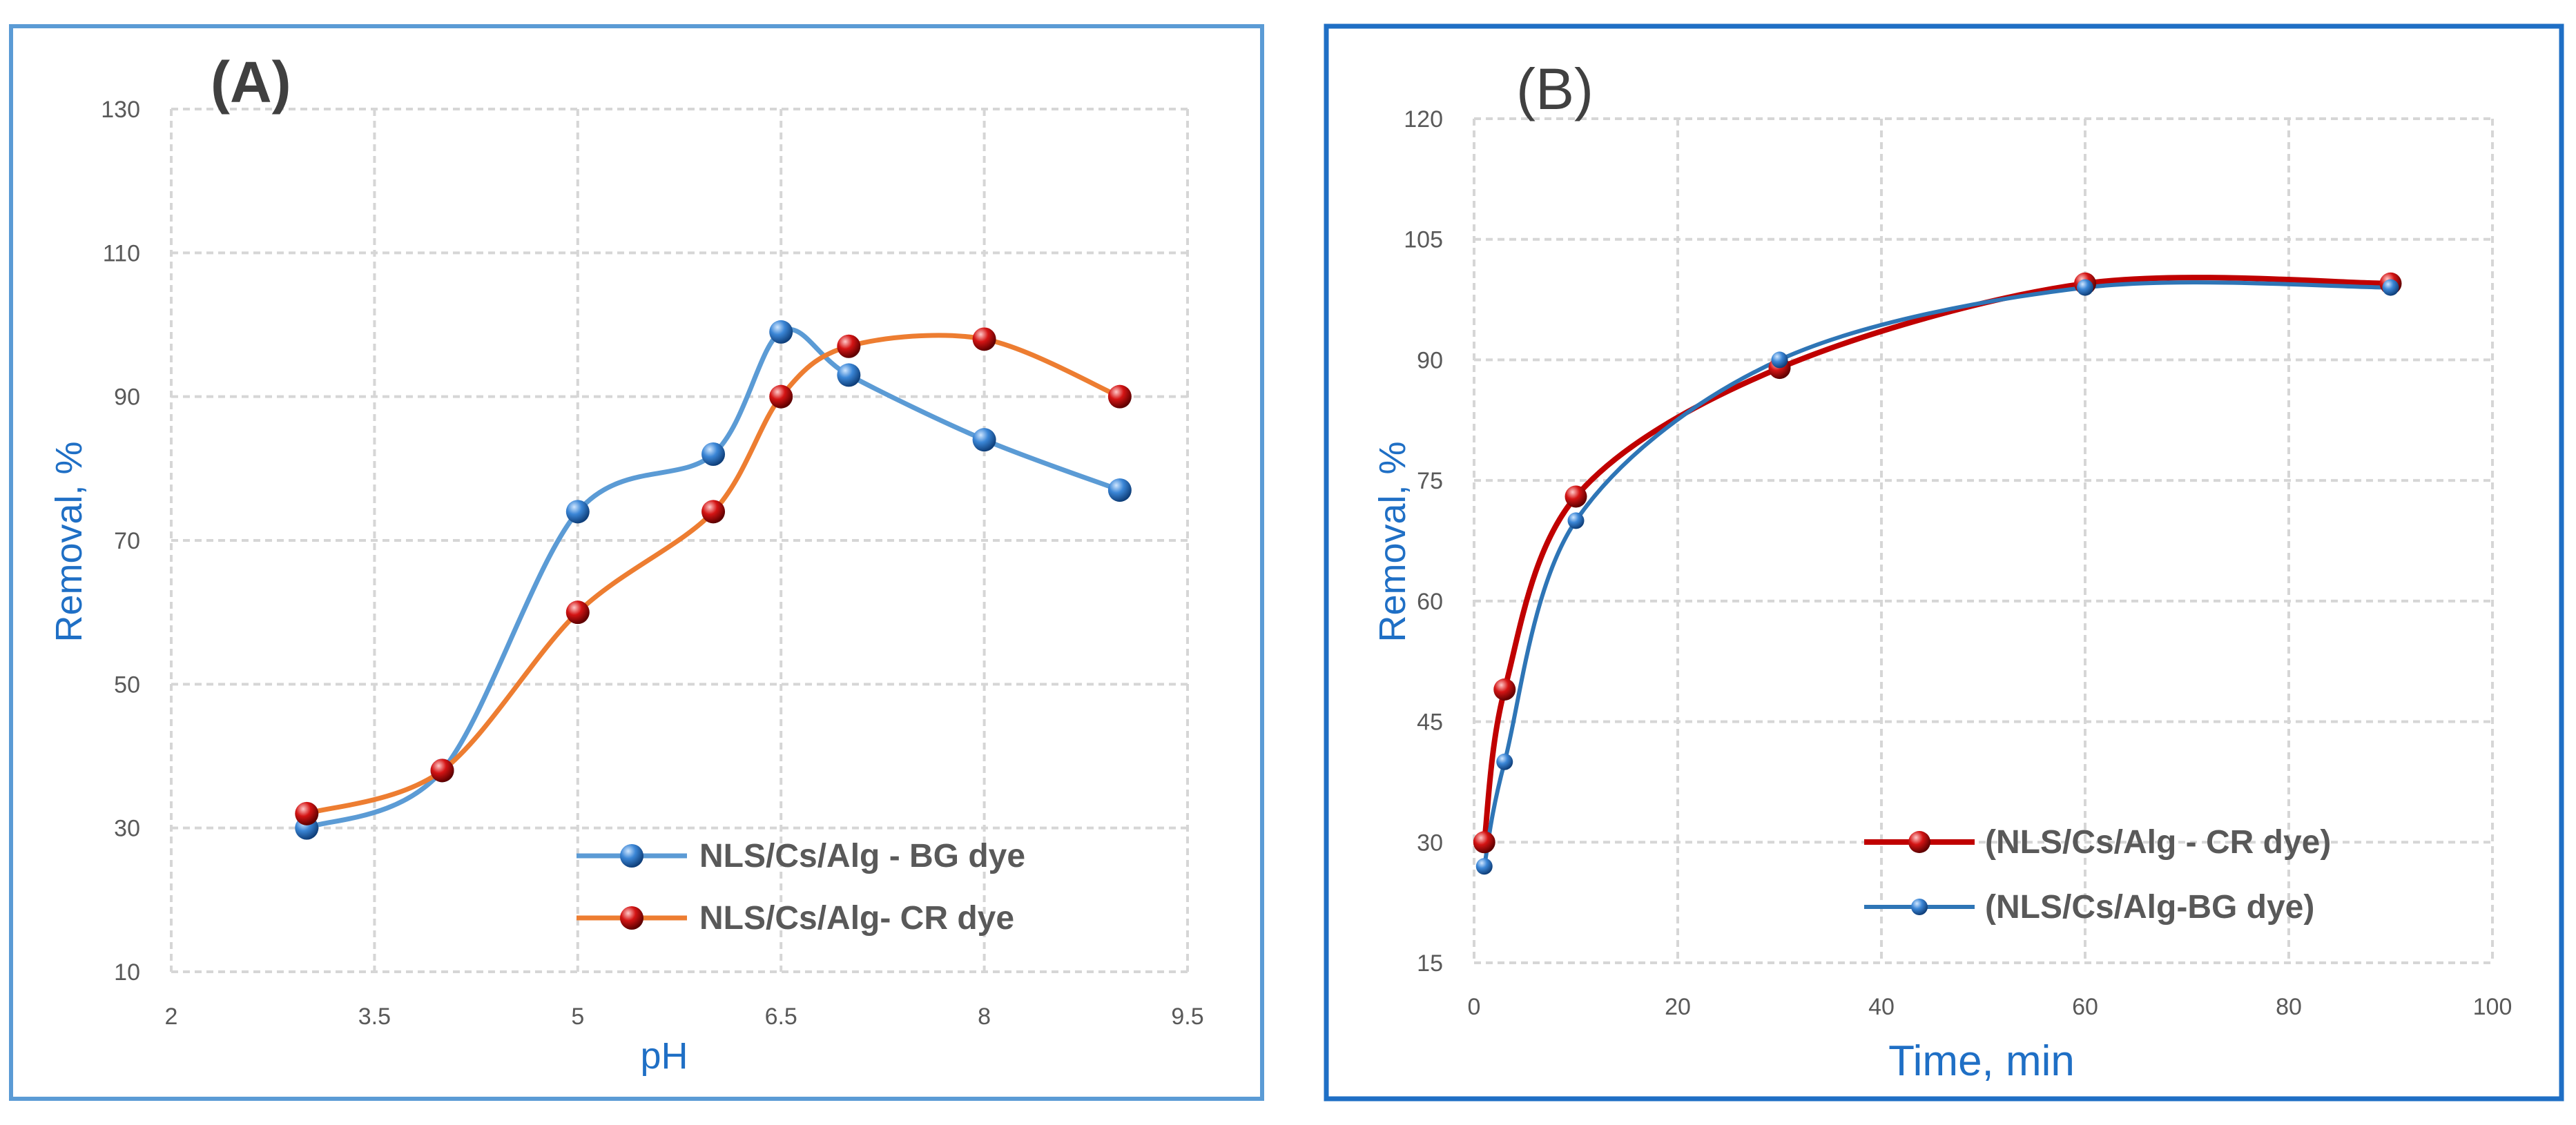 This screenshot has height=1125, width=2576. I want to click on legend-item-cr-dye-b: (NLS/Cs/Alg - CR dye), so click(2098, 842).